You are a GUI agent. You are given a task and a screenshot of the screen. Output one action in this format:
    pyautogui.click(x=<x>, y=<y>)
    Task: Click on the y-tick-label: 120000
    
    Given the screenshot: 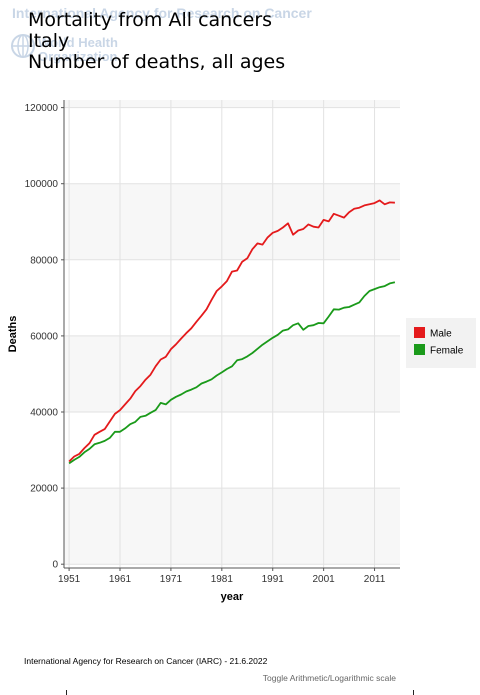 What is the action you would take?
    pyautogui.click(x=42, y=108)
    